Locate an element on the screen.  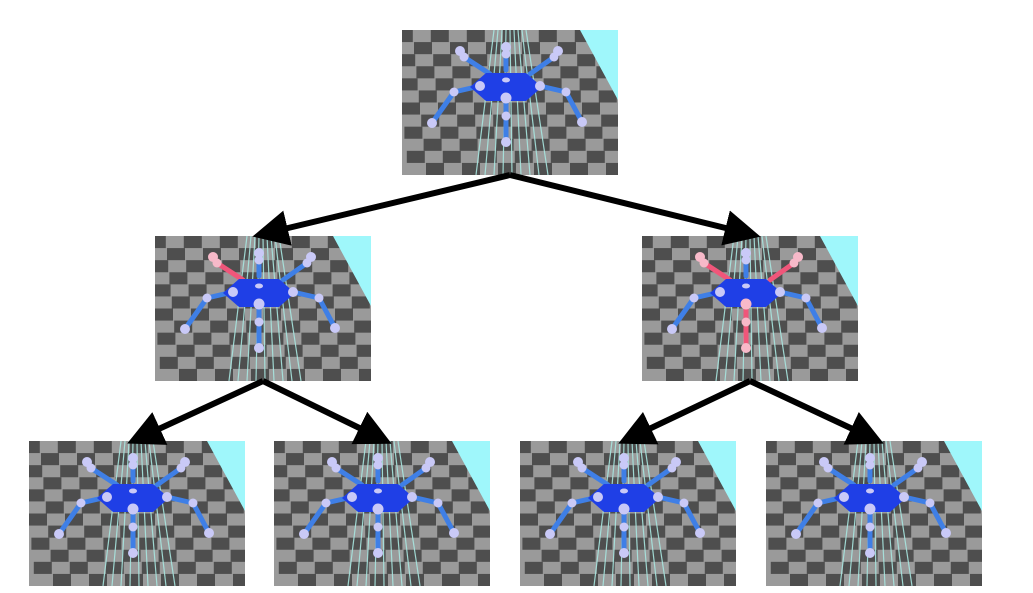
robot-panel-right-right is located at coordinates (874, 513).